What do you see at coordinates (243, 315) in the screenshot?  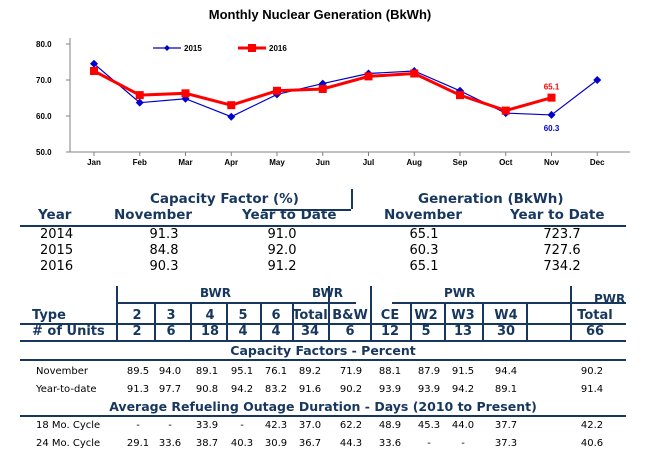 I see `type-header-cell: 5` at bounding box center [243, 315].